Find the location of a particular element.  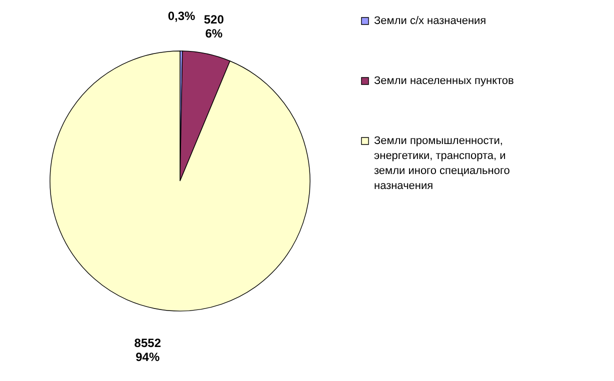

data-label: 0,3% is located at coordinates (182, 16).